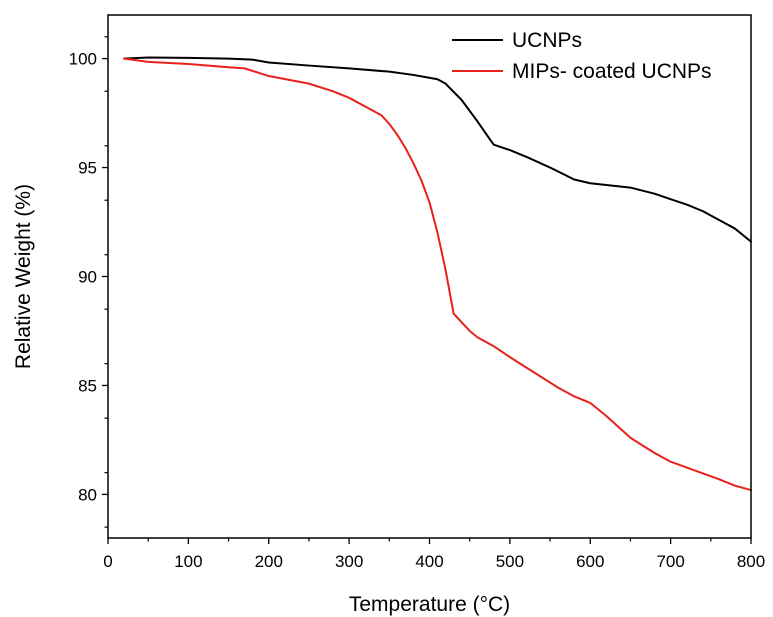 The image size is (773, 617). Describe the element at coordinates (612, 71) in the screenshot. I see `legend-label: MIPs- coated UCNPs` at that location.